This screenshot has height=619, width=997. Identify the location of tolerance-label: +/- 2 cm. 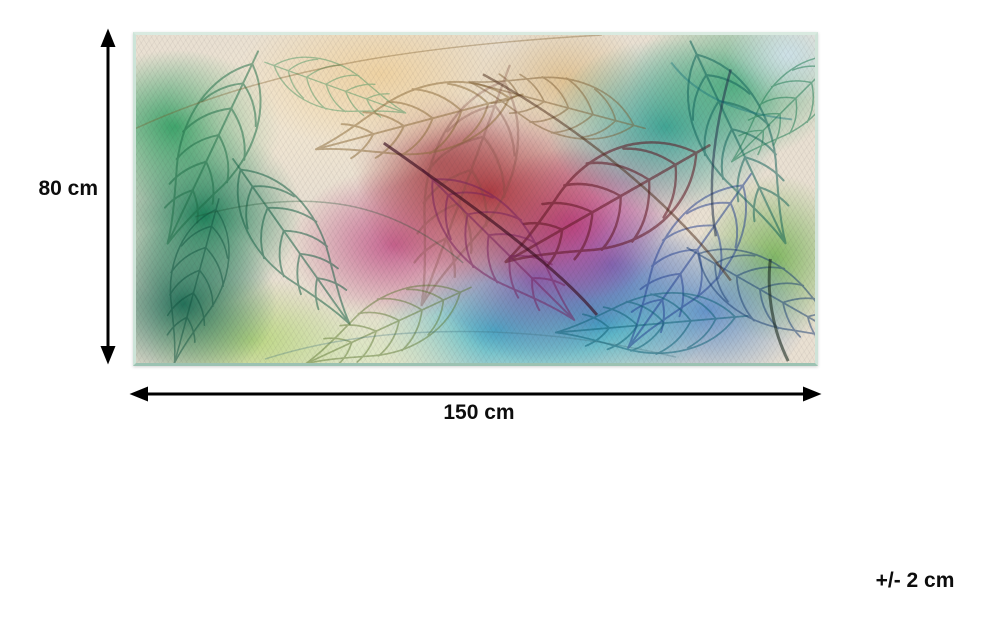
(915, 580).